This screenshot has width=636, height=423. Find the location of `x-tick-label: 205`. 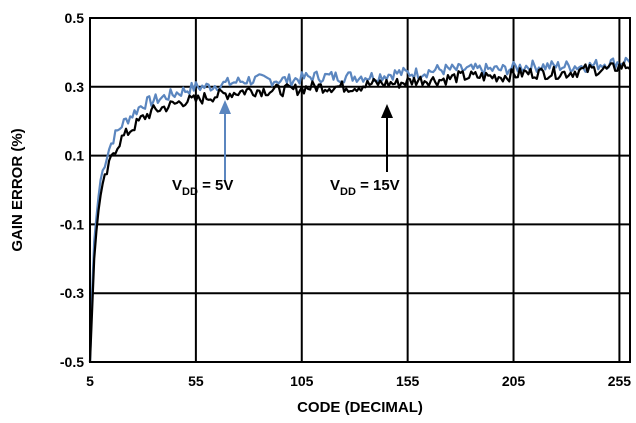

x-tick-label: 205 is located at coordinates (514, 381).